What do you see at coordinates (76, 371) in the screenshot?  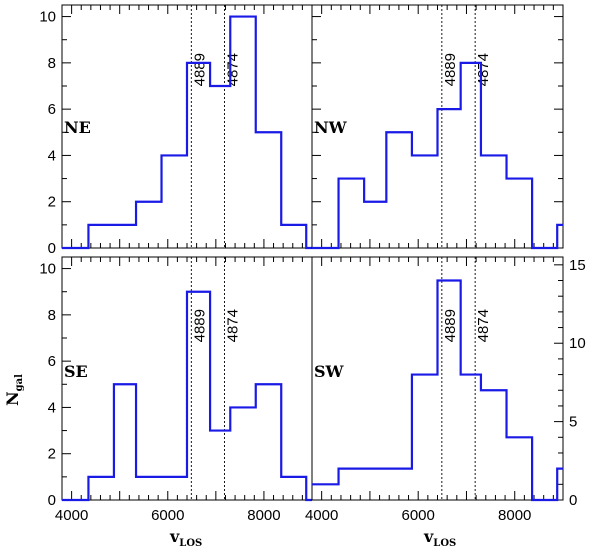 I see `panel-label-se: SE` at bounding box center [76, 371].